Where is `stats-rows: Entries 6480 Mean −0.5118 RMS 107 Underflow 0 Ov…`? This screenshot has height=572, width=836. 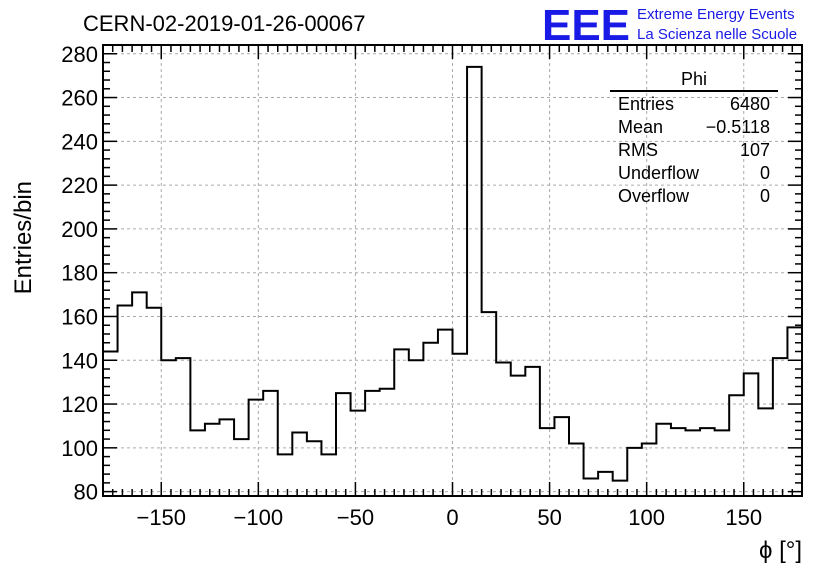
stats-rows: Entries 6480 Mean −0.5118 RMS 107 Underflow 0 Ov… is located at coordinates (694, 150).